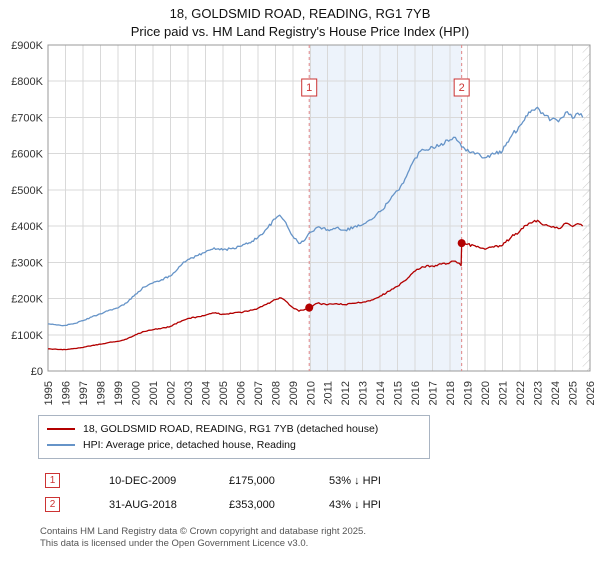 The height and width of the screenshot is (566, 600). What do you see at coordinates (61, 429) in the screenshot?
I see `property-line-swatch` at bounding box center [61, 429].